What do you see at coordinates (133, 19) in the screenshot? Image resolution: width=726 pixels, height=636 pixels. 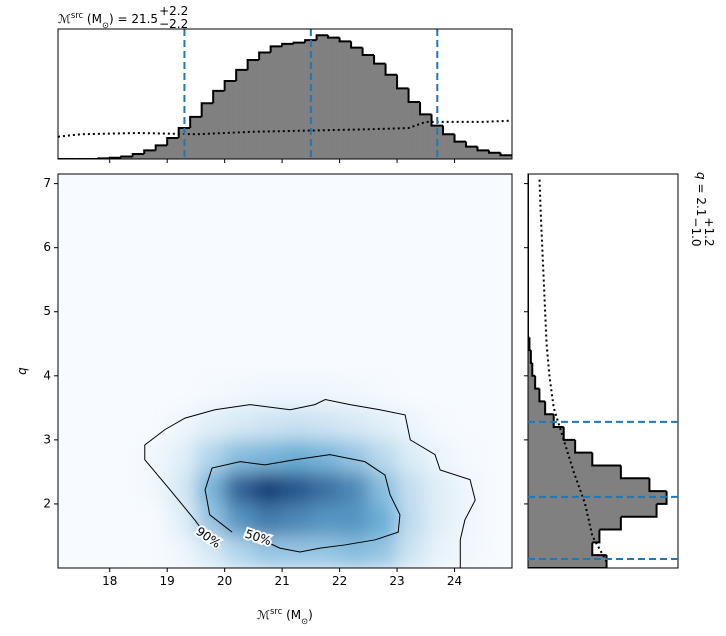 I see `label-part: ) = 21.5` at bounding box center [133, 19].